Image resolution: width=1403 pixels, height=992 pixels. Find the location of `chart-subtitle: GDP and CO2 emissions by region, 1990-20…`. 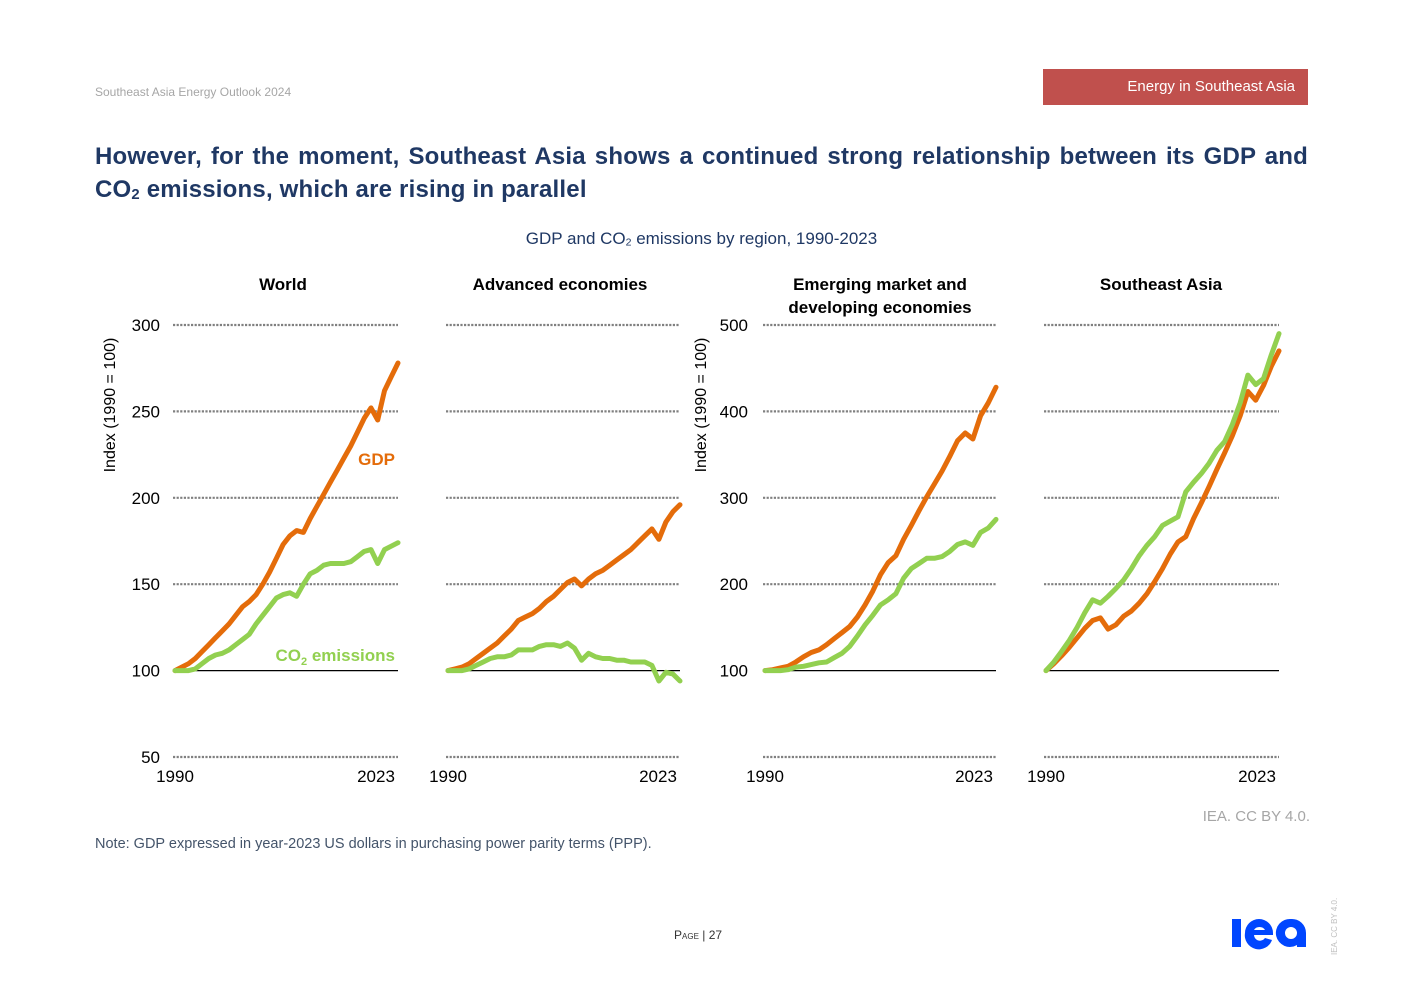

chart-subtitle: GDP and CO2 emissions by region, 1990-20… is located at coordinates (701, 239).